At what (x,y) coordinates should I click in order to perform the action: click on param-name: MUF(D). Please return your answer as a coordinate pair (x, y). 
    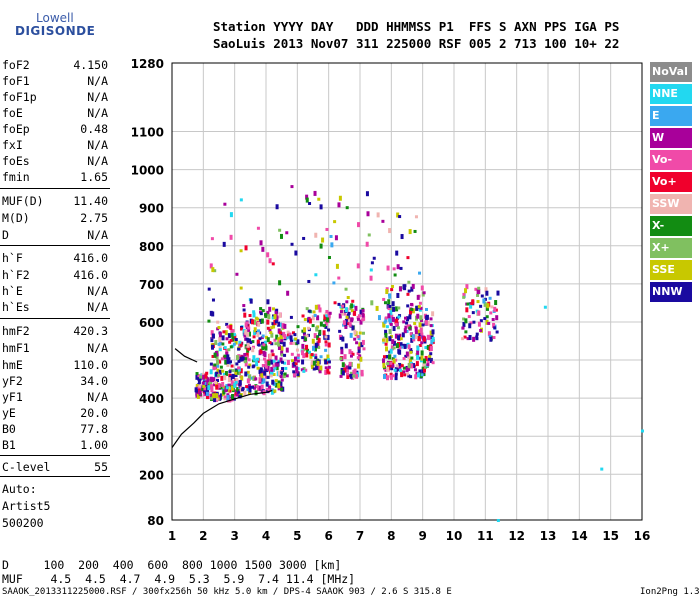
    Looking at the image, I should click on (23, 201).